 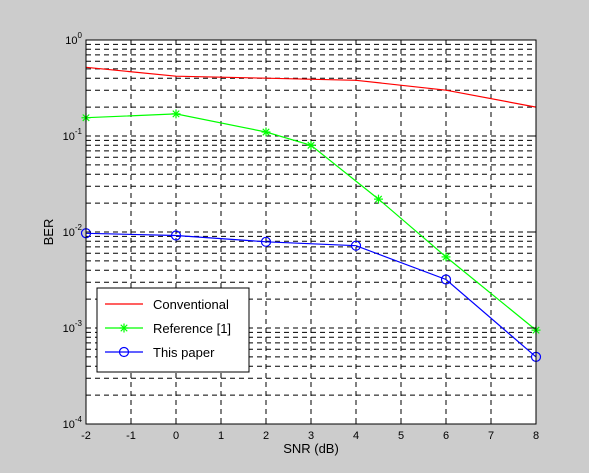 I want to click on x-tick-label: 5, so click(x=401, y=436).